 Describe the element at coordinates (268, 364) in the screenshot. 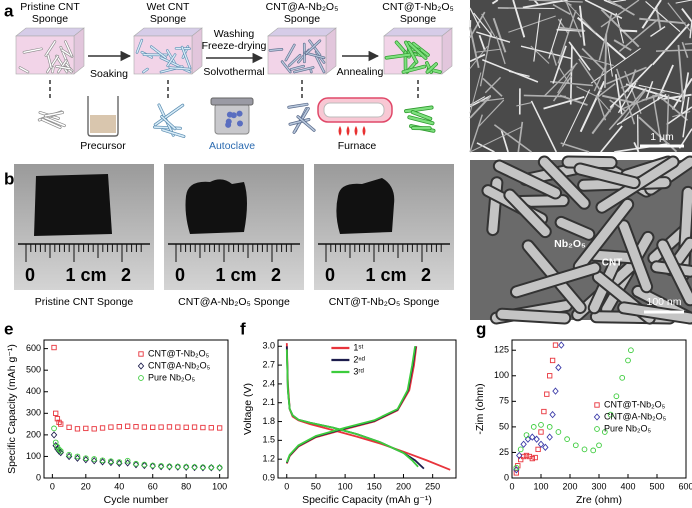

I see `y-tick-label: 2.7` at that location.